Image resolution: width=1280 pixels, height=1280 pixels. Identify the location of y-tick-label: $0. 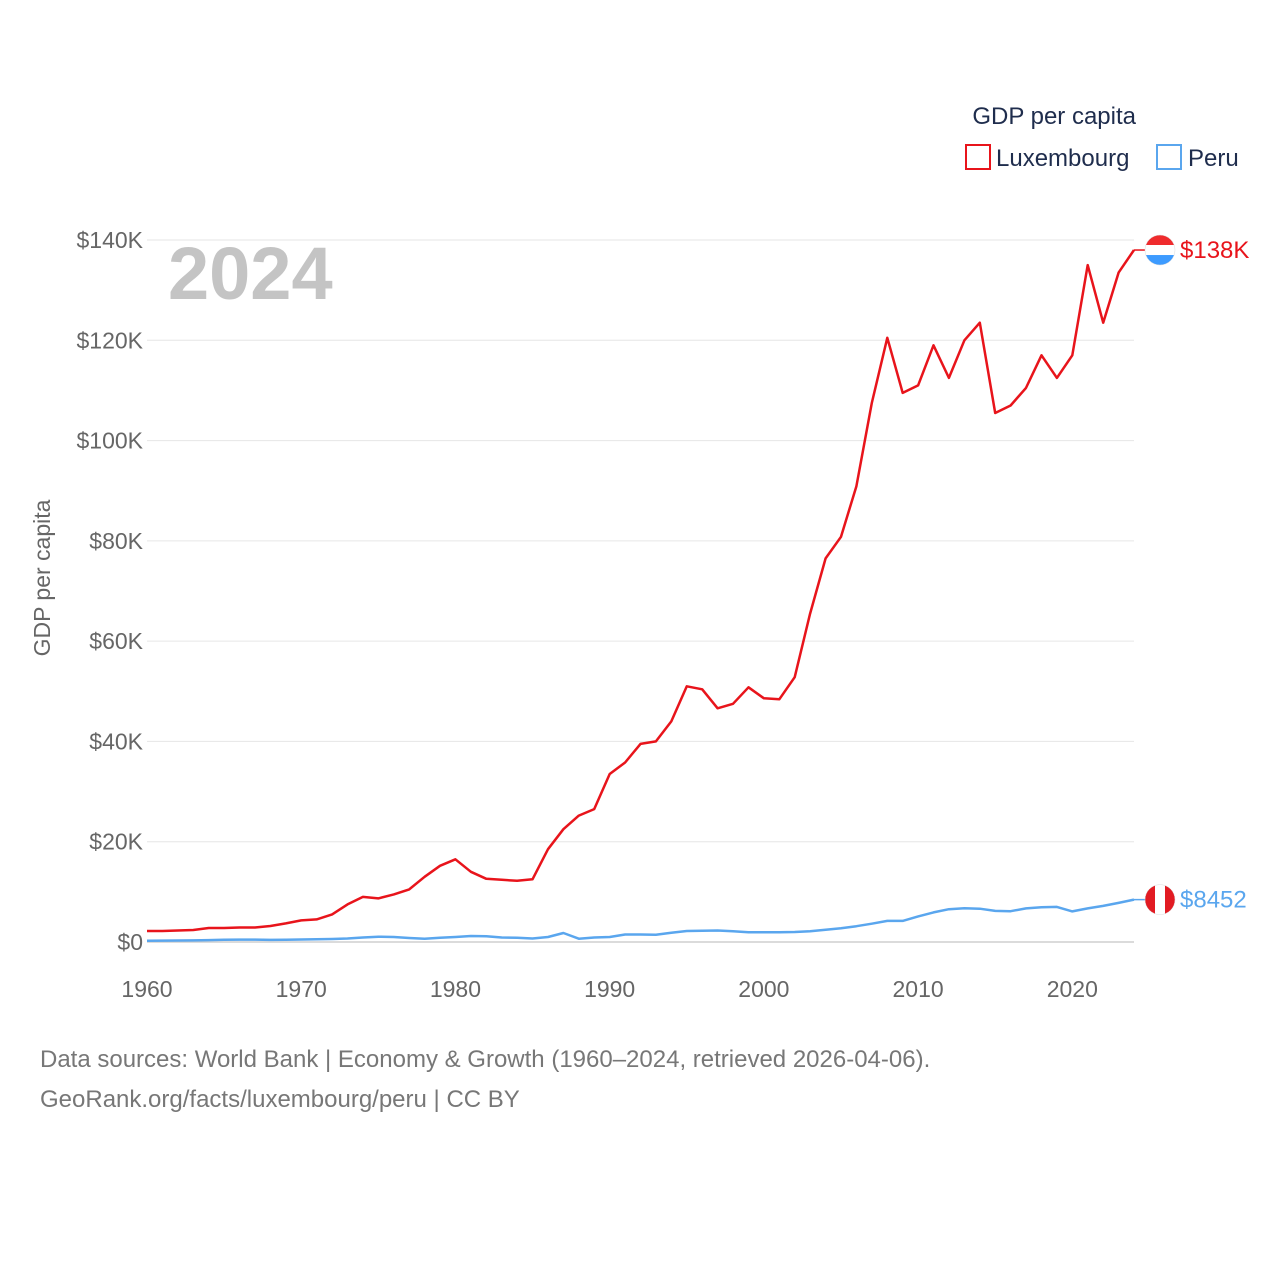
(130, 942).